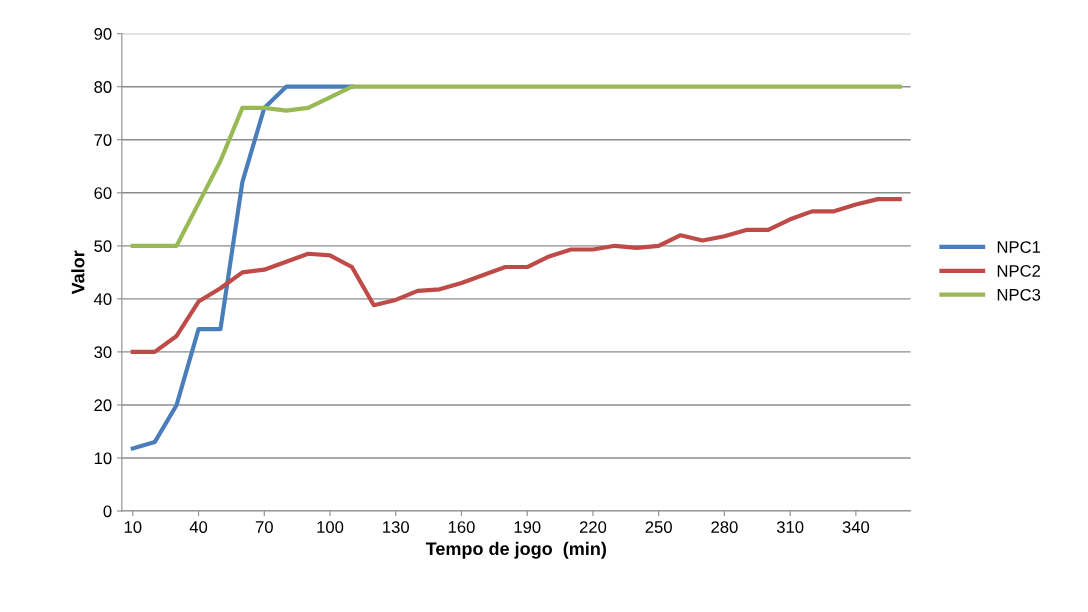 The height and width of the screenshot is (612, 1088). Describe the element at coordinates (103, 246) in the screenshot. I see `y-tick-label: 50` at that location.